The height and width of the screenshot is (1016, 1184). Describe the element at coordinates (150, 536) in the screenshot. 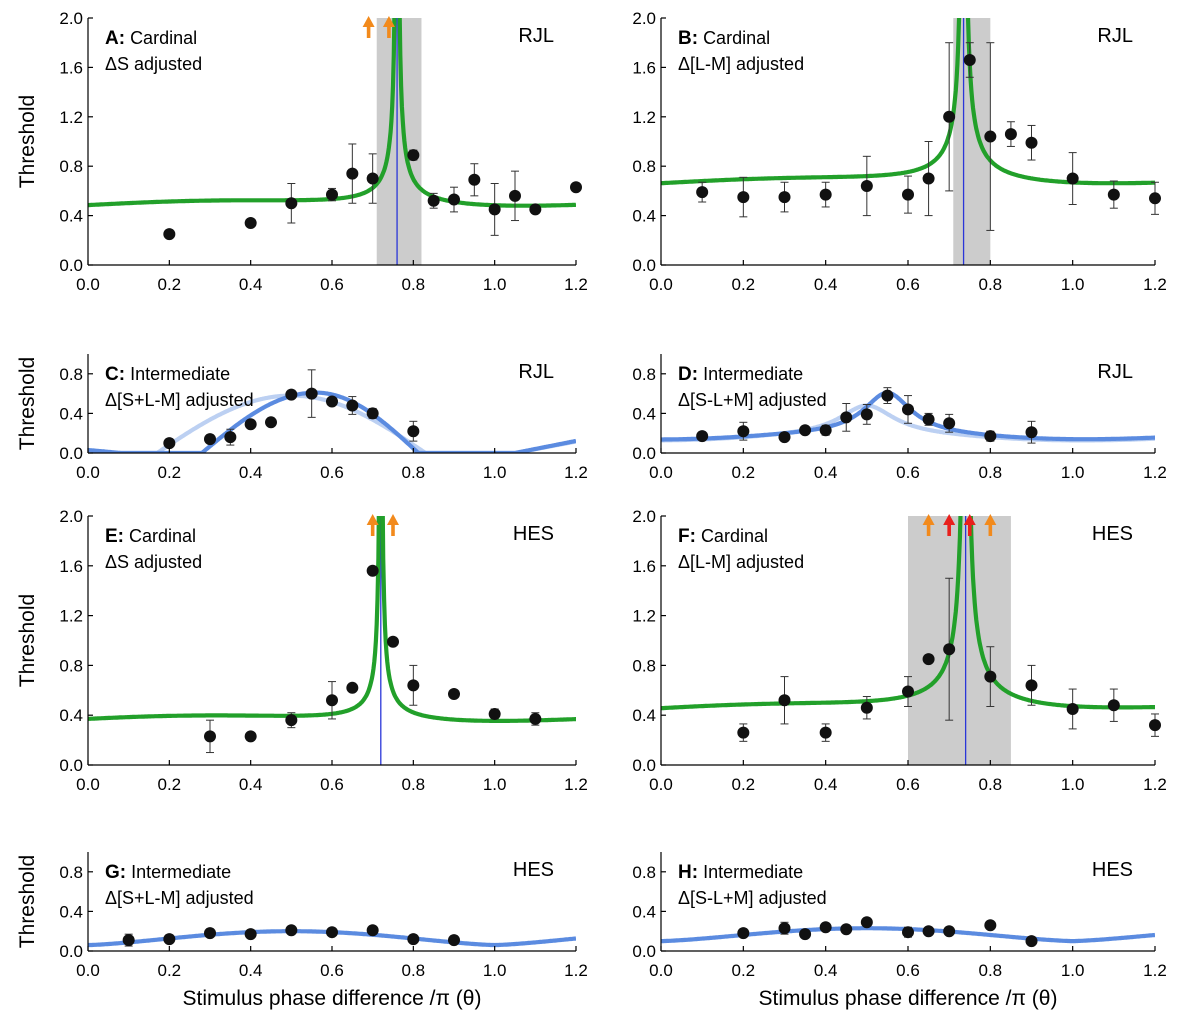

I see `panel-title: E: Cardinal` at that location.